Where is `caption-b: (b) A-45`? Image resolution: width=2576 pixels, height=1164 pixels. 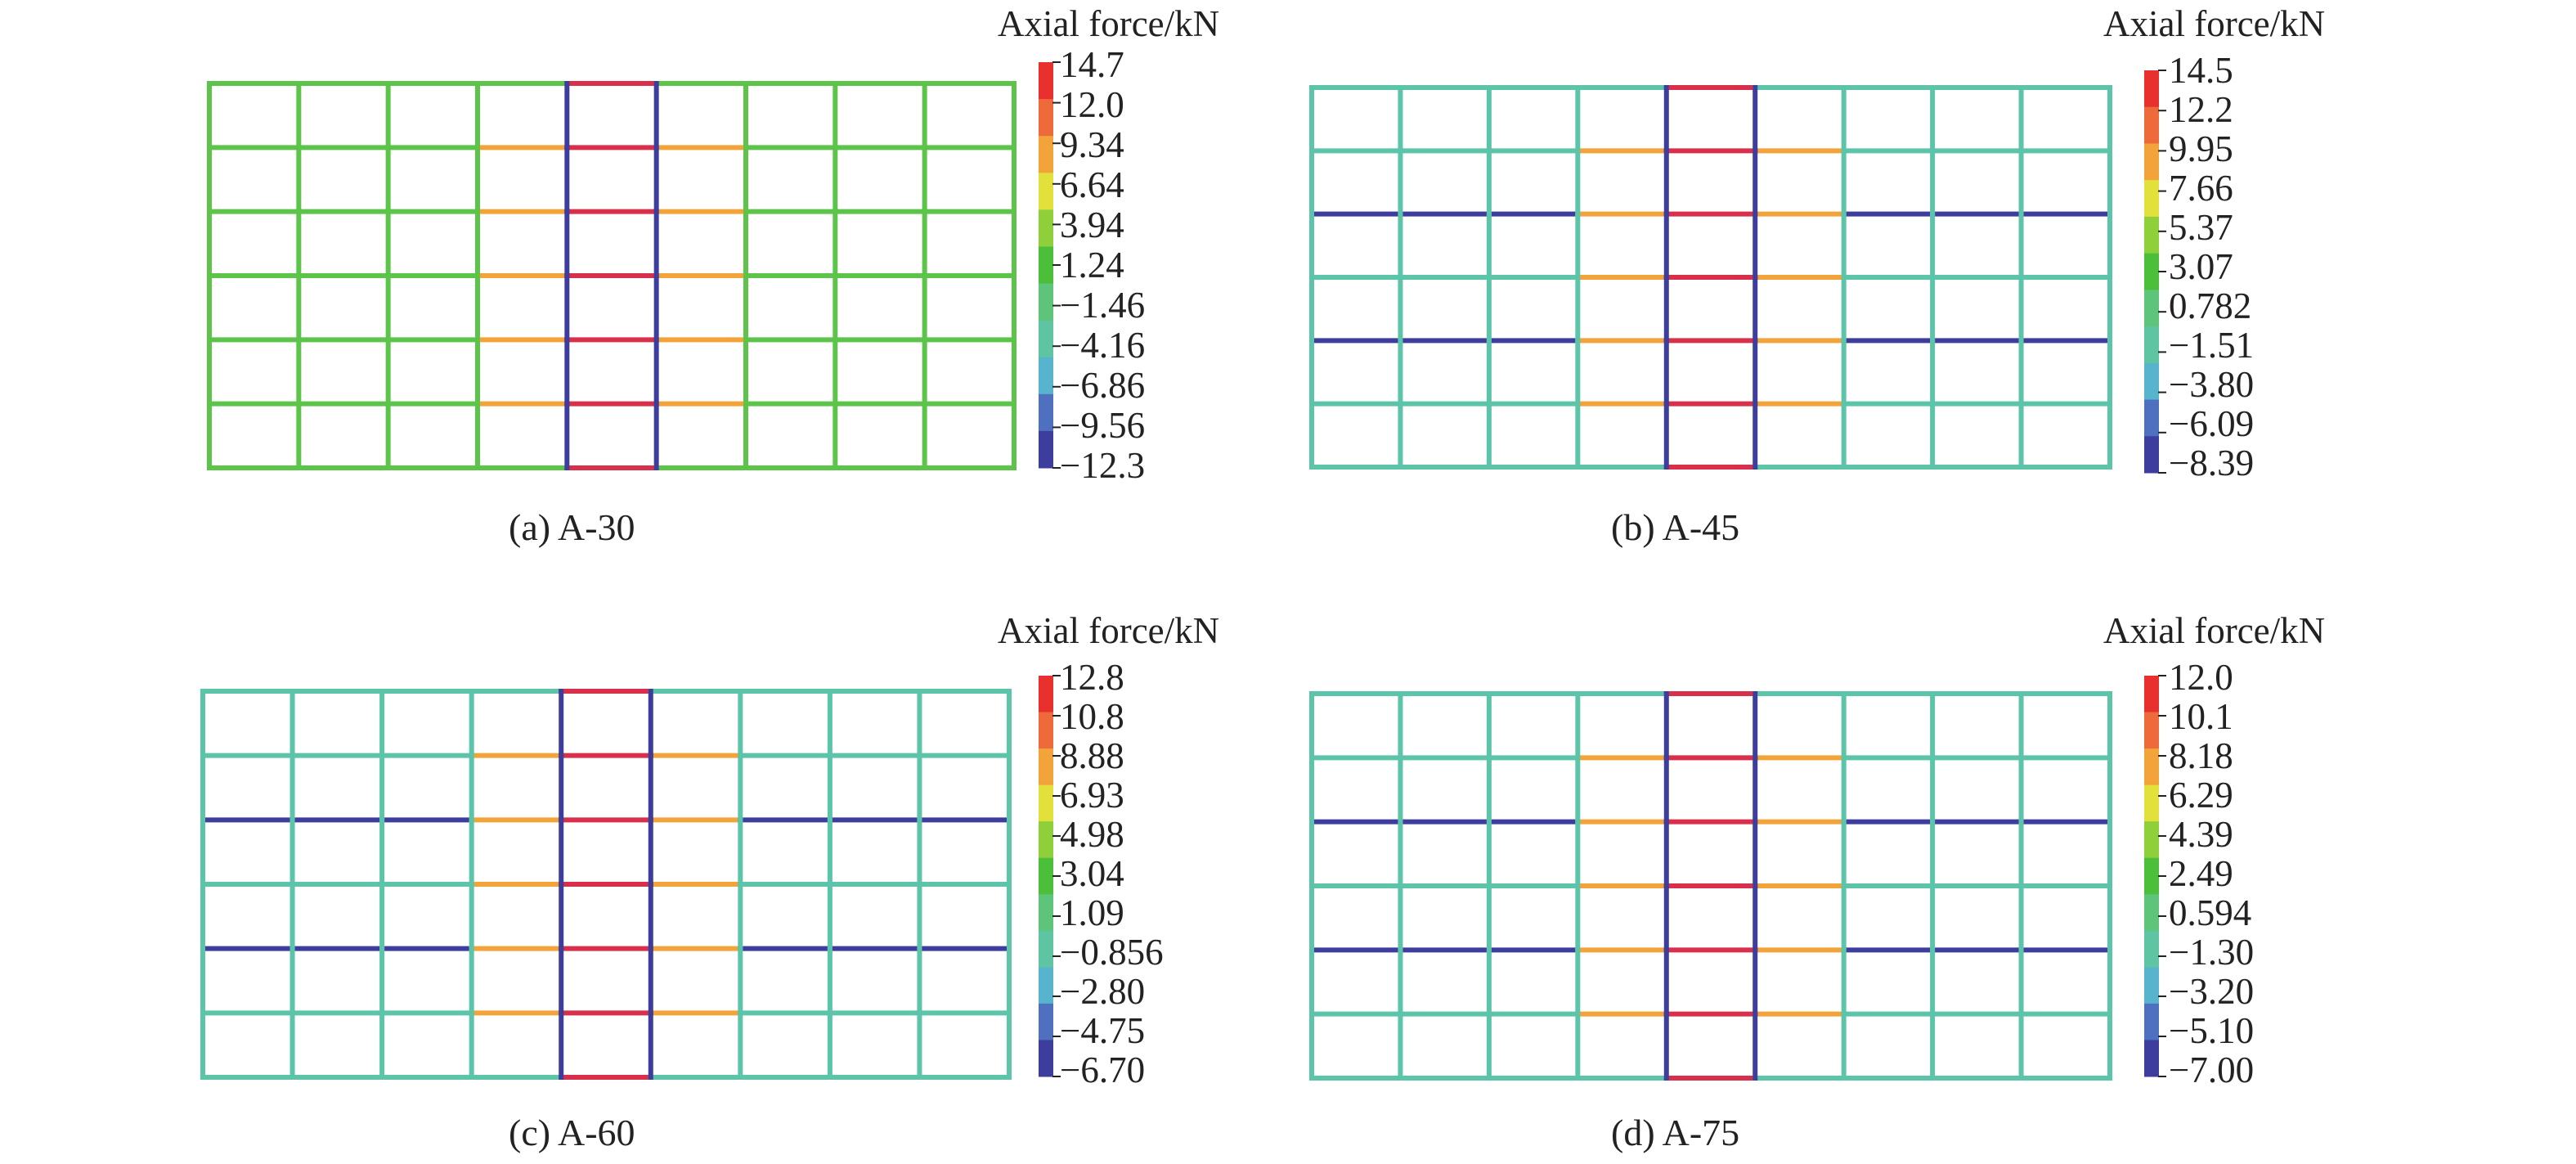 caption-b: (b) A-45 is located at coordinates (1675, 527).